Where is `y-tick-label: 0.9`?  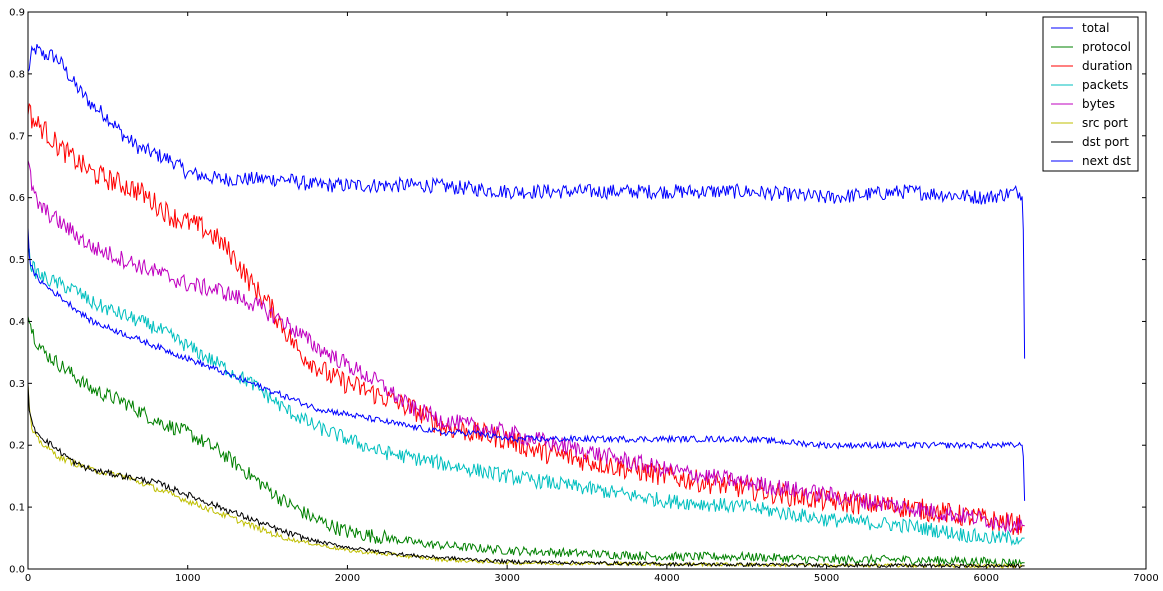
y-tick-label: 0.9 is located at coordinates (17, 13).